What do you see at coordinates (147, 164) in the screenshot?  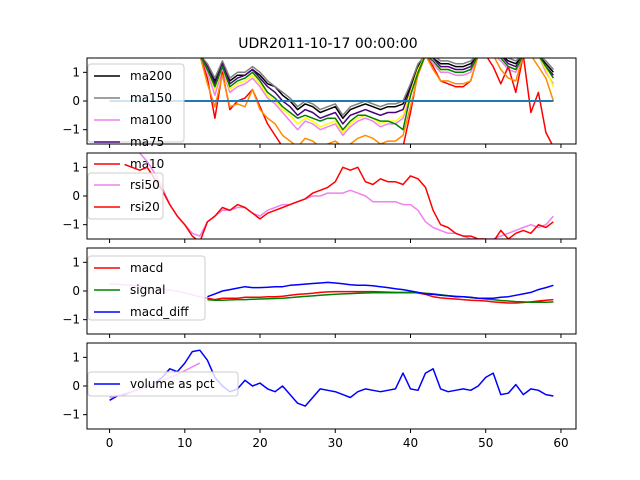 I see `legend-label: ma10` at bounding box center [147, 164].